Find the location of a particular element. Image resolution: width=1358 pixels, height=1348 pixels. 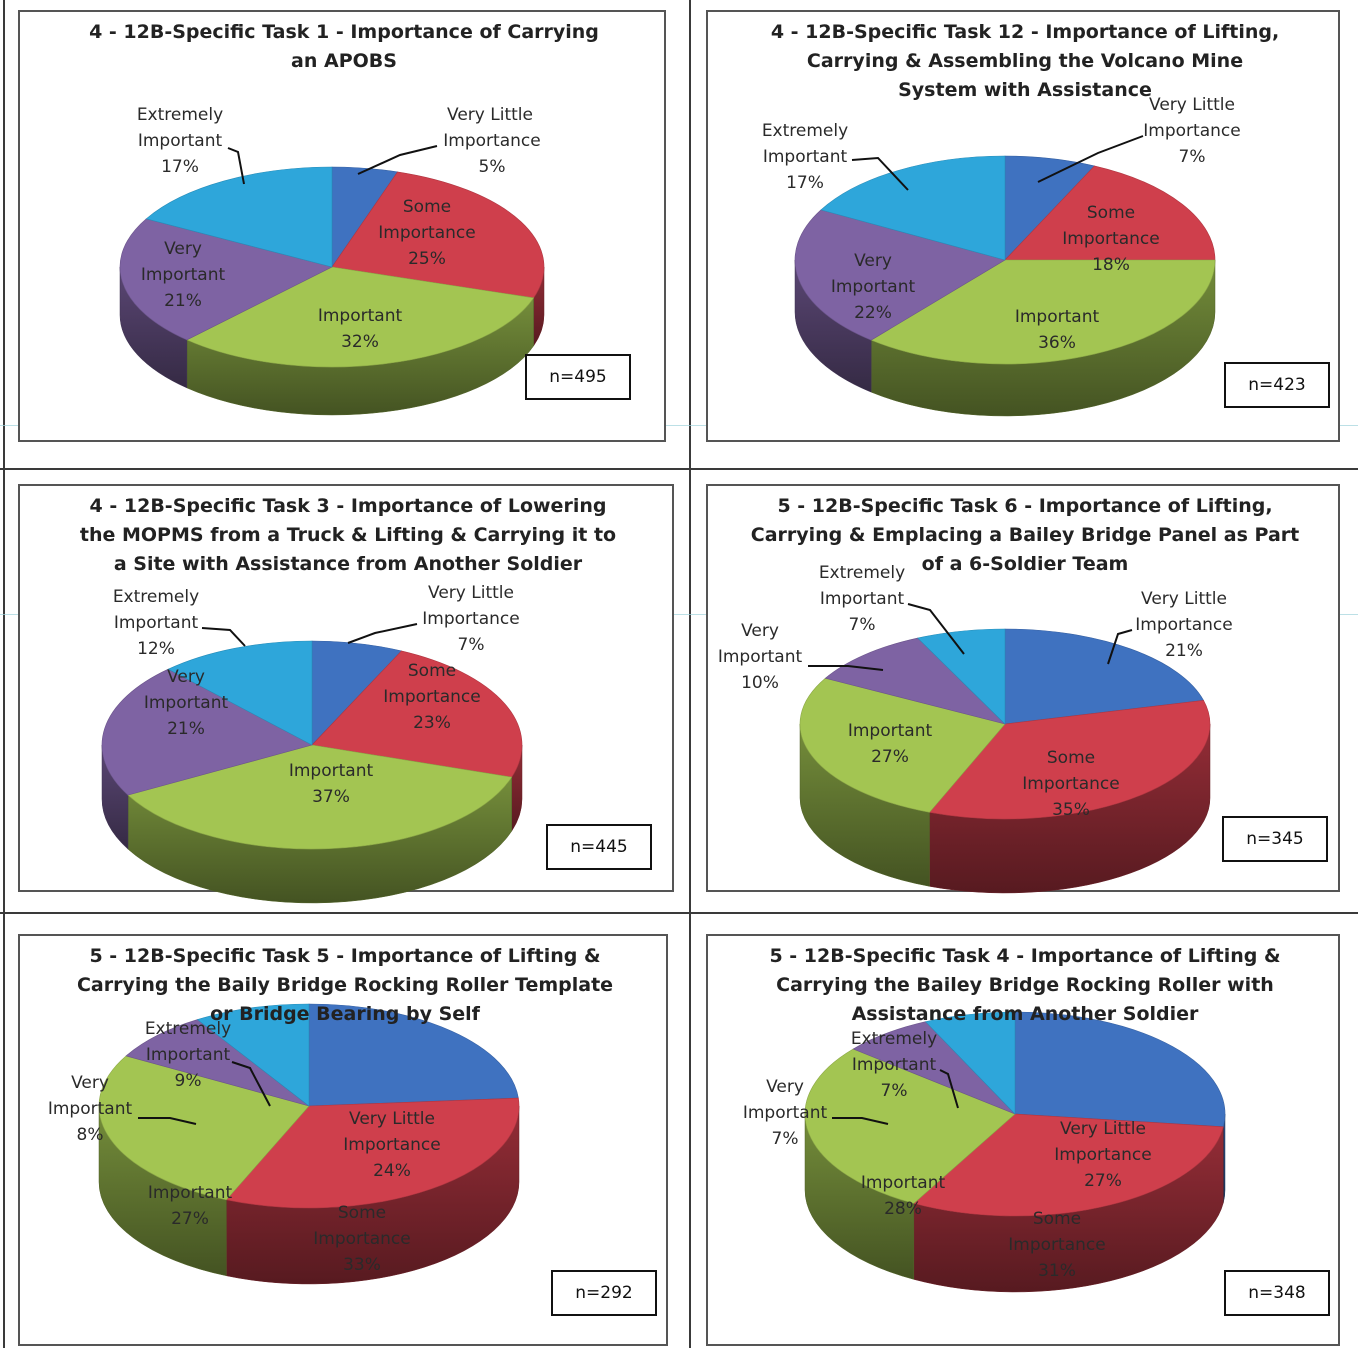

slice-percent-very-little-importance: 24% is located at coordinates (392, 1171).